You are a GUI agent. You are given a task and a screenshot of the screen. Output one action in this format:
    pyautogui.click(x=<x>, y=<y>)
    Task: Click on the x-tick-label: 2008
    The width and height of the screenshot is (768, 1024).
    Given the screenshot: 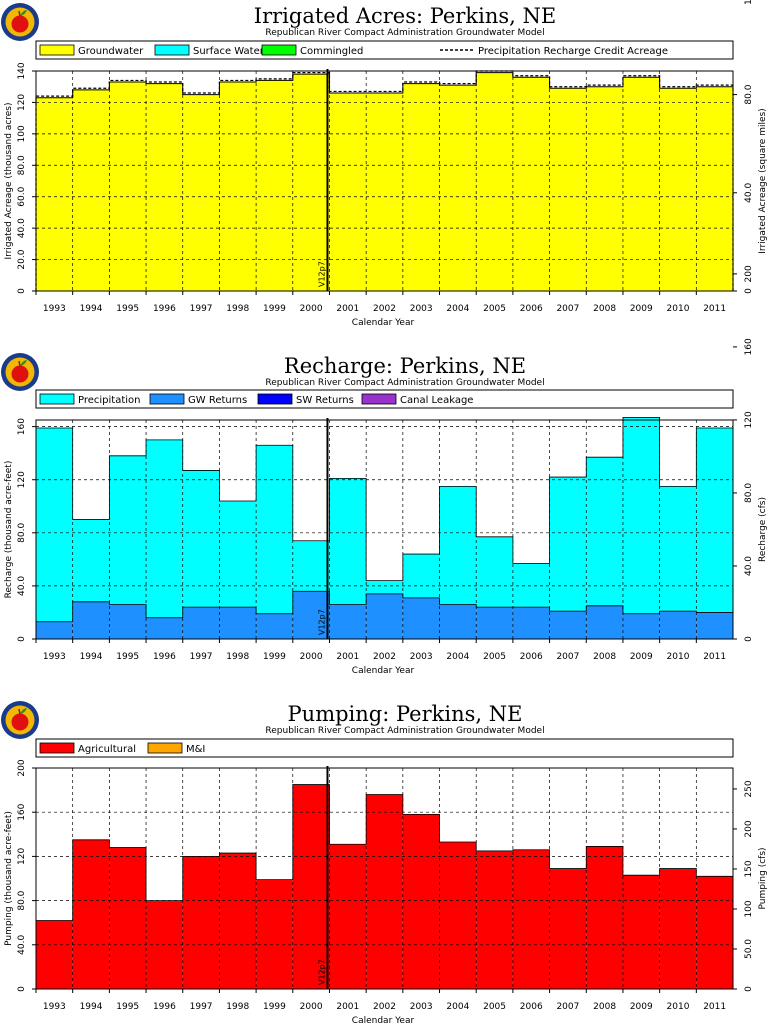 What is the action you would take?
    pyautogui.click(x=604, y=1007)
    